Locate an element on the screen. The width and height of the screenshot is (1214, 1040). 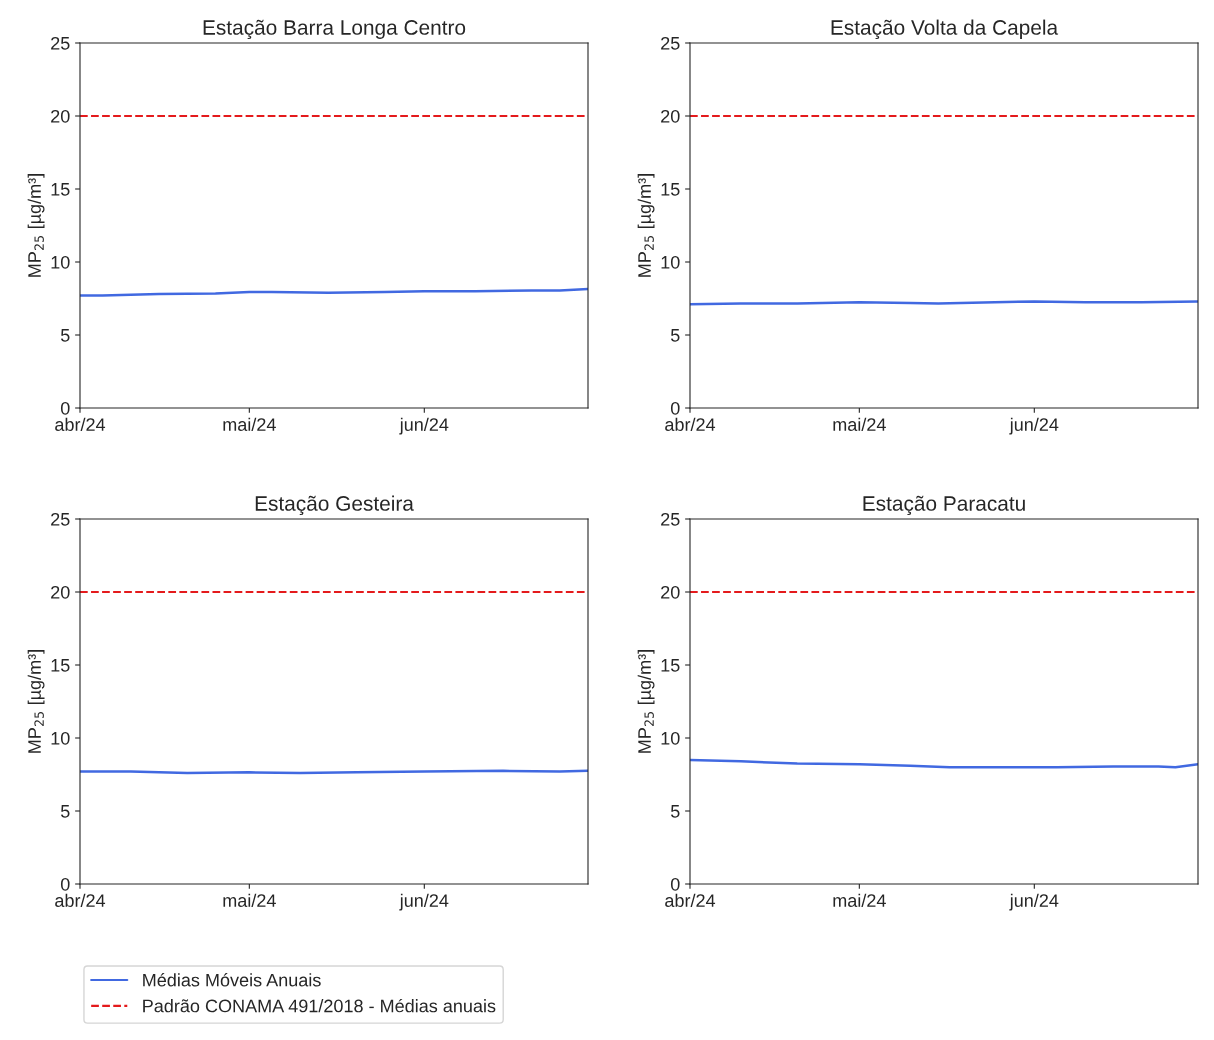
chart-title: Estação Paracatu is located at coordinates (944, 505).